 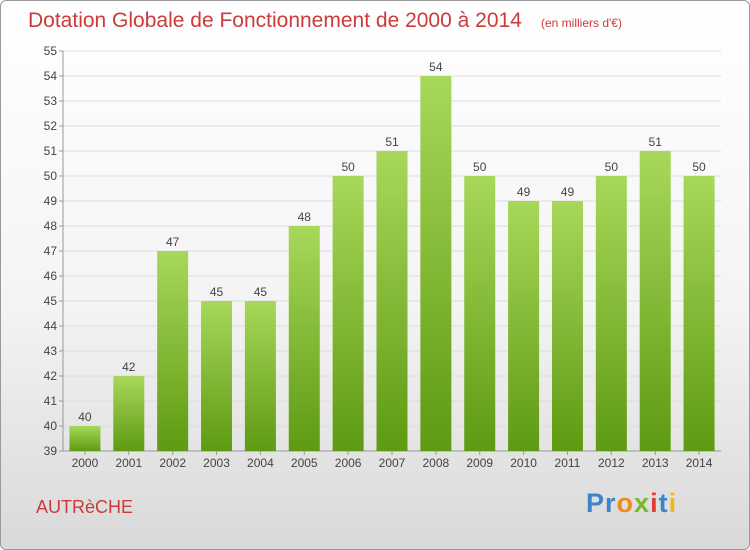 I want to click on y-tick-label: 52, so click(x=51, y=126).